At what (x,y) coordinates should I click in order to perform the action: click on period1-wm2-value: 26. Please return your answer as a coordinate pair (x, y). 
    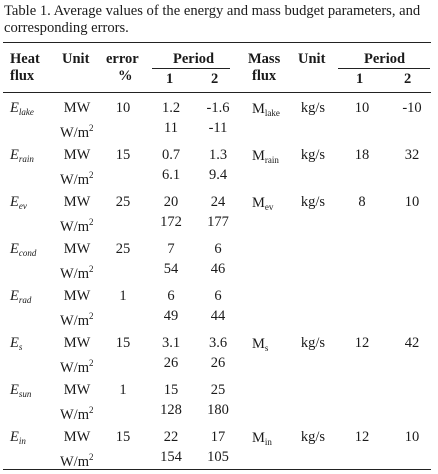
    Looking at the image, I should click on (171, 363).